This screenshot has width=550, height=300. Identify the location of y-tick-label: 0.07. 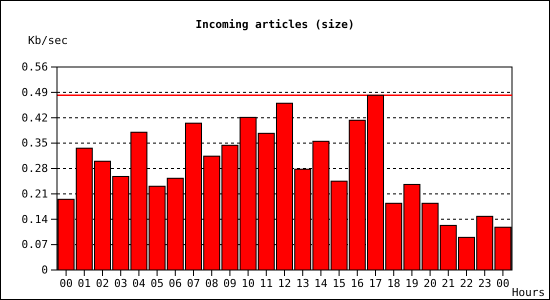
(35, 245).